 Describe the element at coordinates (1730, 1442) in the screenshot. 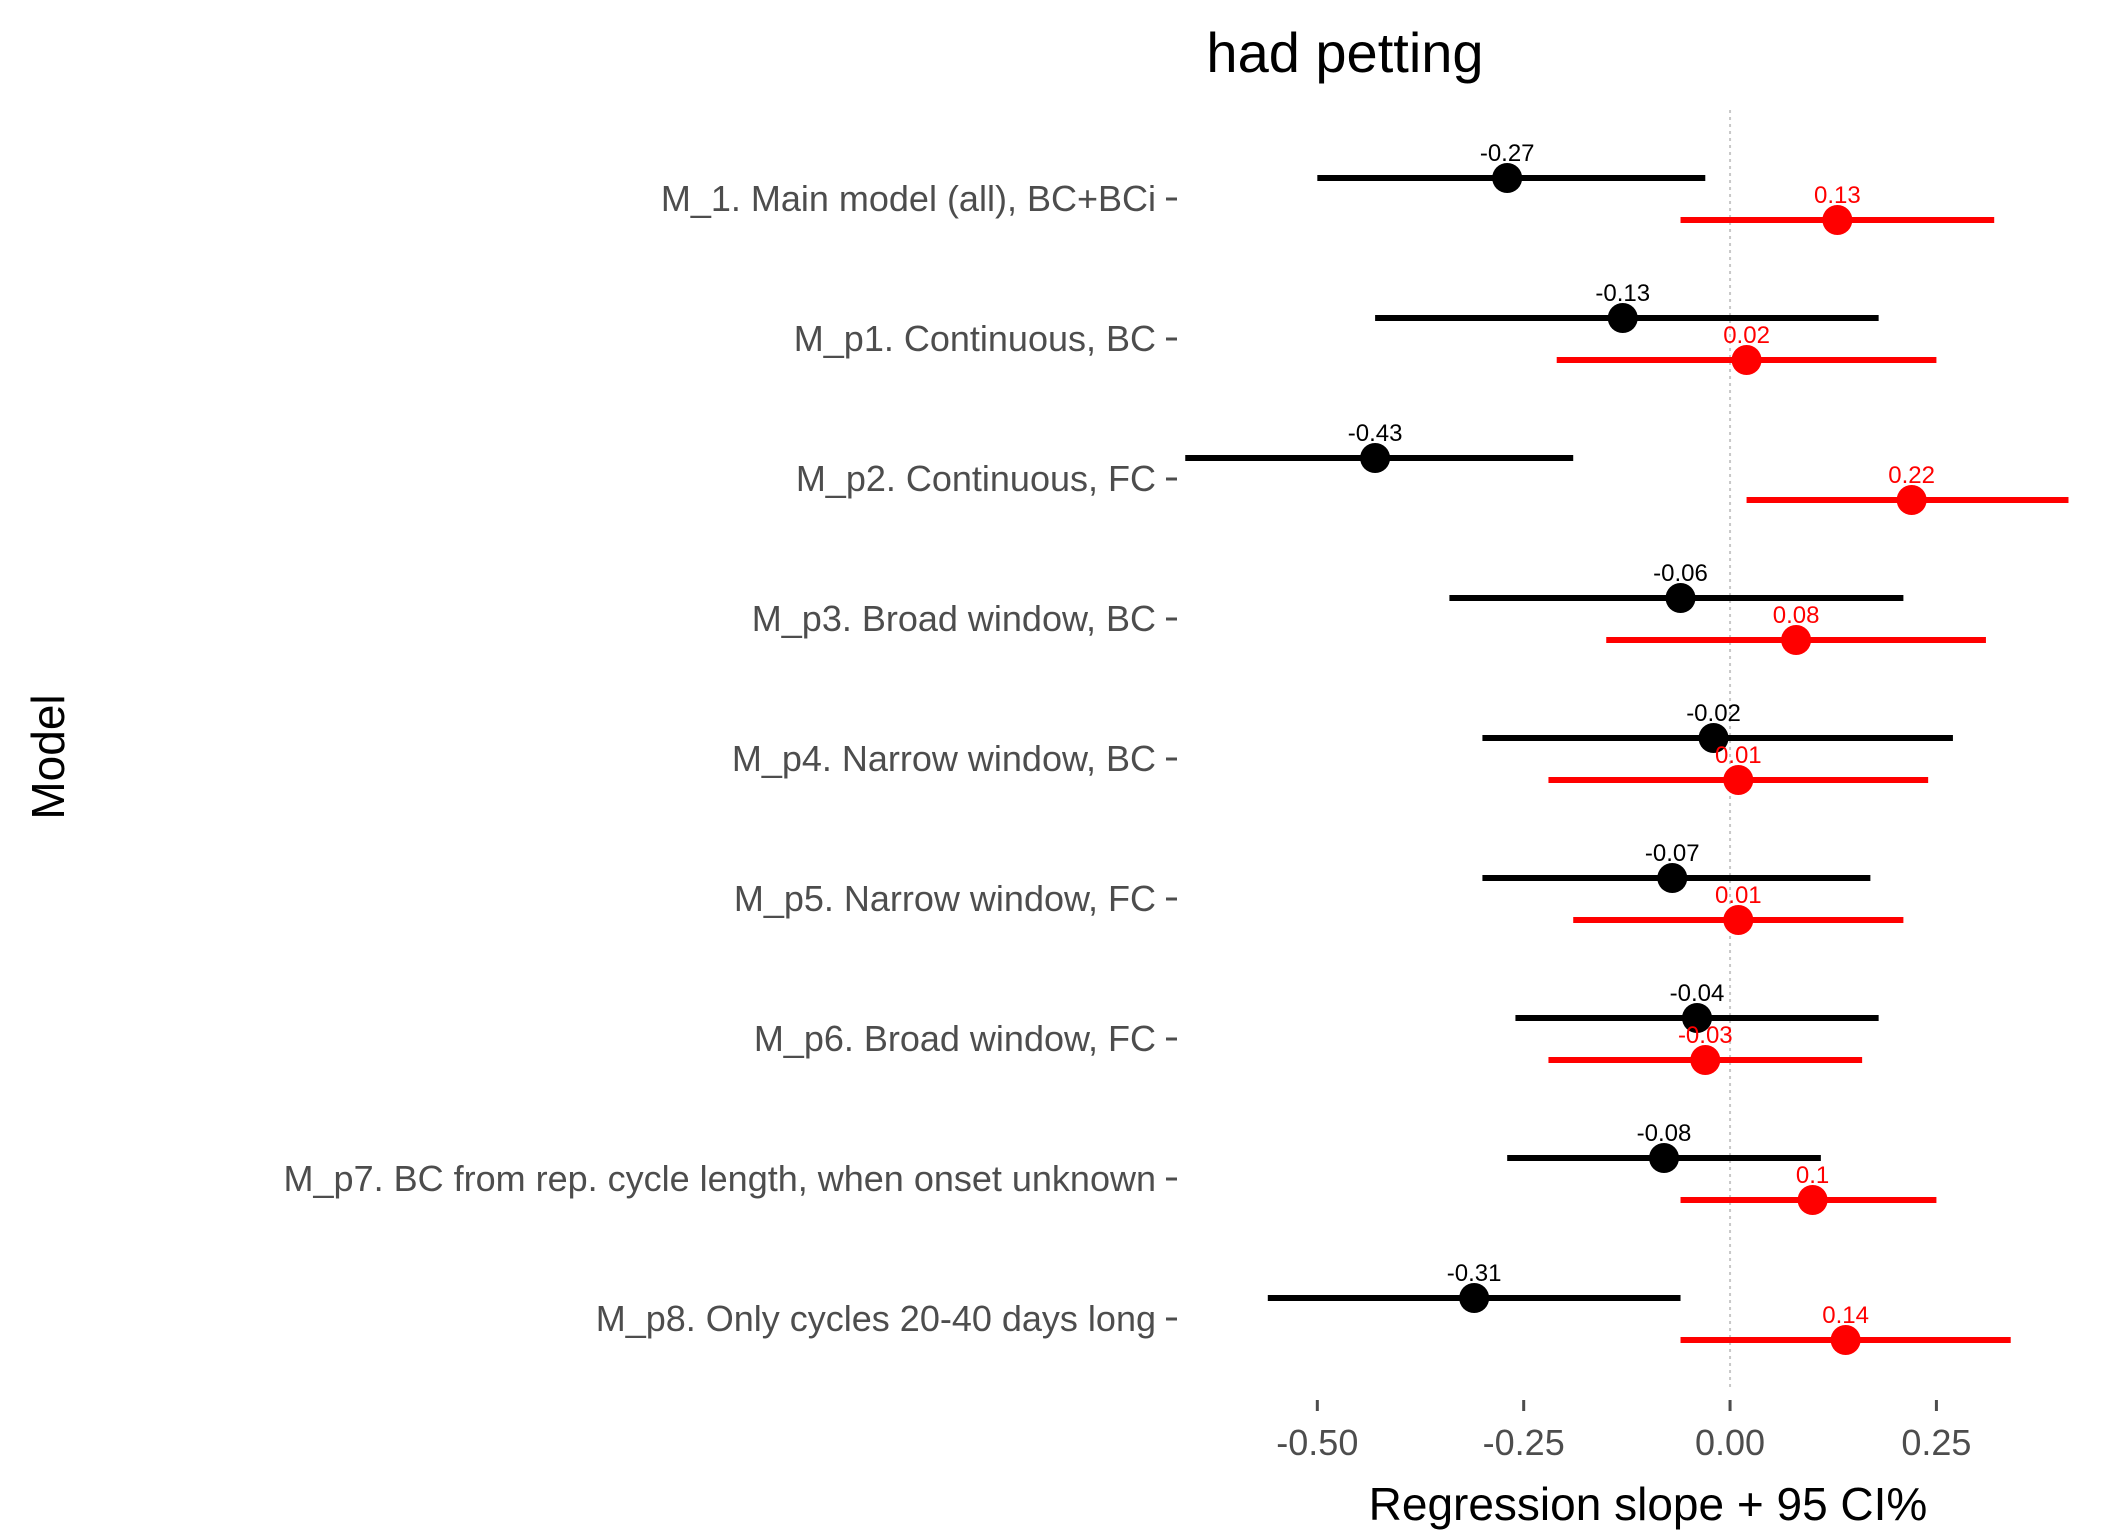

I see `x-tick-label: 0.00` at that location.